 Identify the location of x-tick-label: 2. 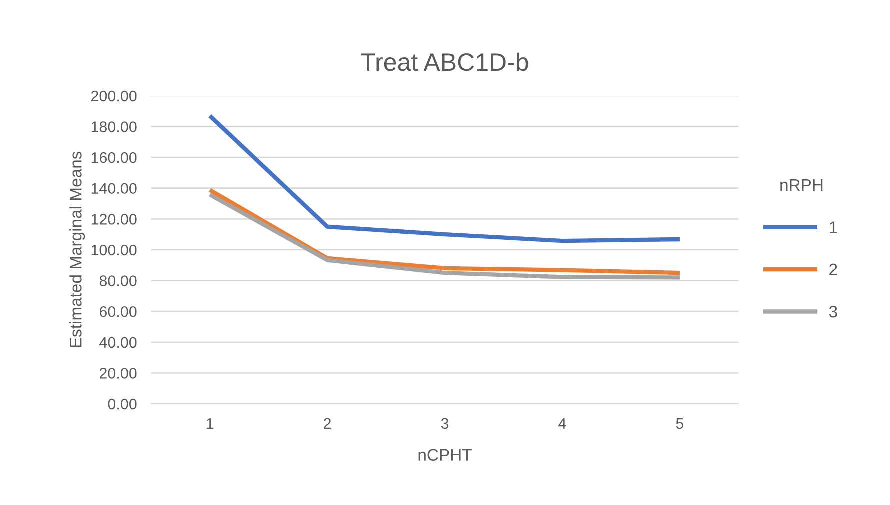
(327, 423).